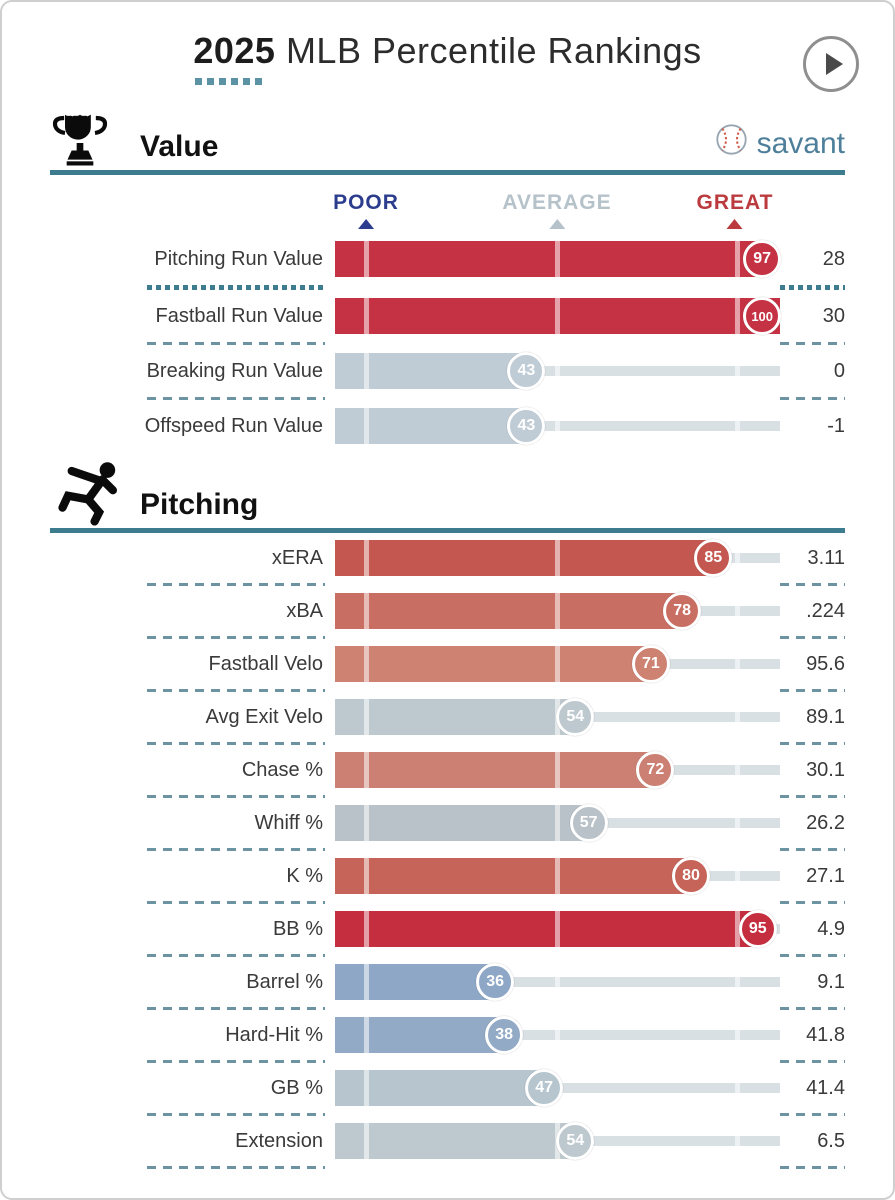  Describe the element at coordinates (557, 982) in the screenshot. I see `percentile-bar: 36` at that location.